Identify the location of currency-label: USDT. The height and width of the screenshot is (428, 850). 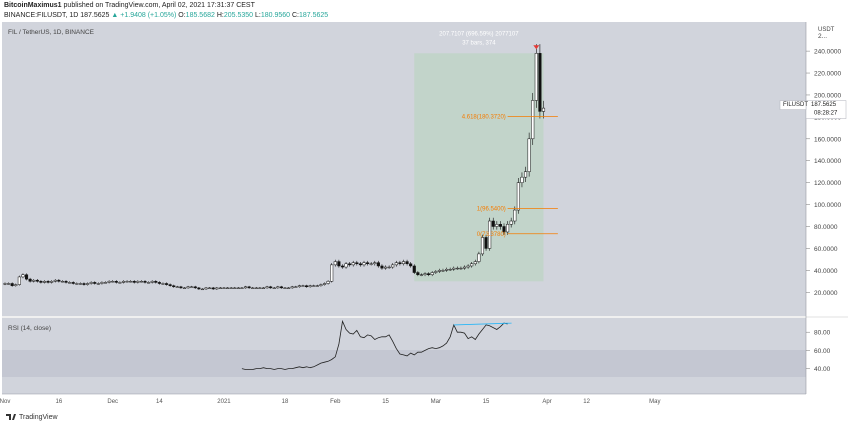
(826, 30).